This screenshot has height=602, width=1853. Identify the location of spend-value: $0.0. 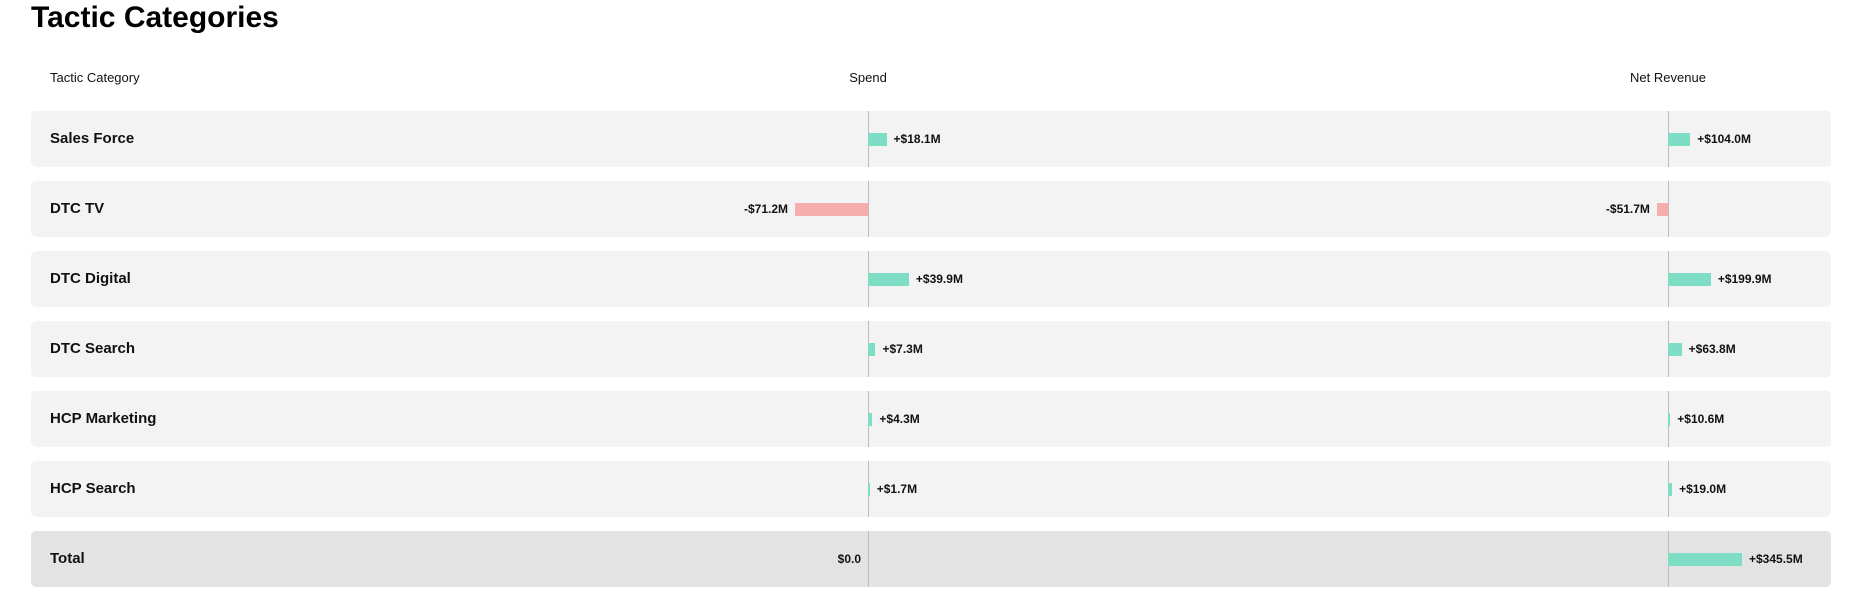
(849, 559).